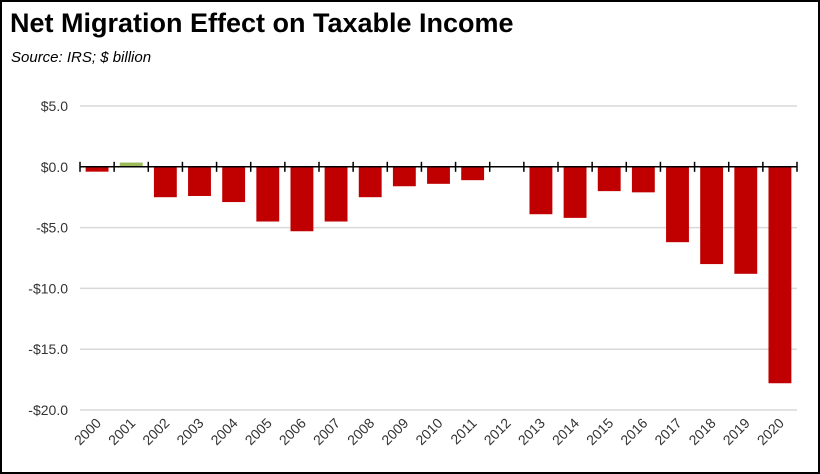  I want to click on x-tick-label: 2016, so click(633, 431).